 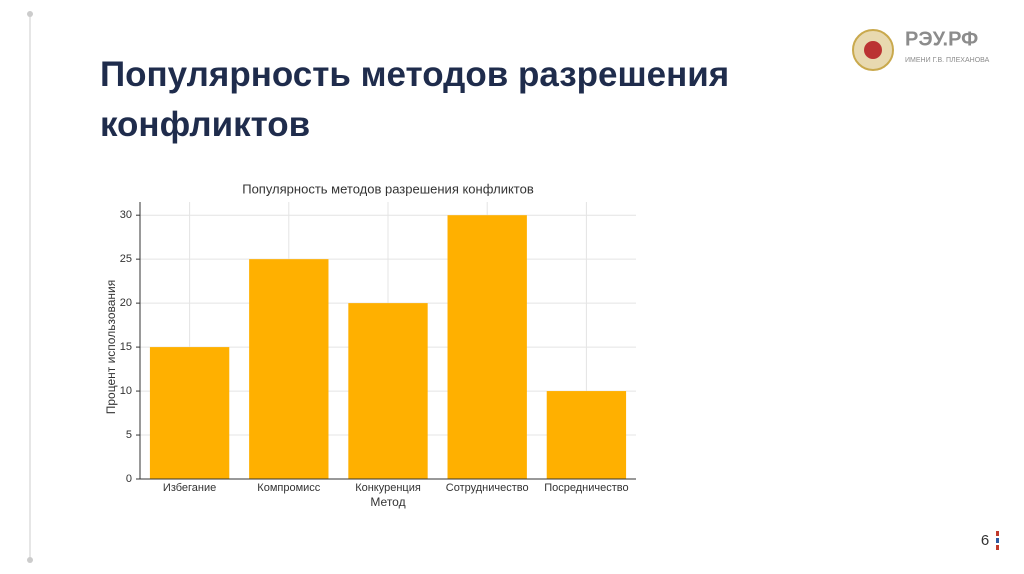 What do you see at coordinates (947, 60) in the screenshot?
I see `logo-subtext: ИМЕНИ Г.В. ПЛЕХАНОВА` at bounding box center [947, 60].